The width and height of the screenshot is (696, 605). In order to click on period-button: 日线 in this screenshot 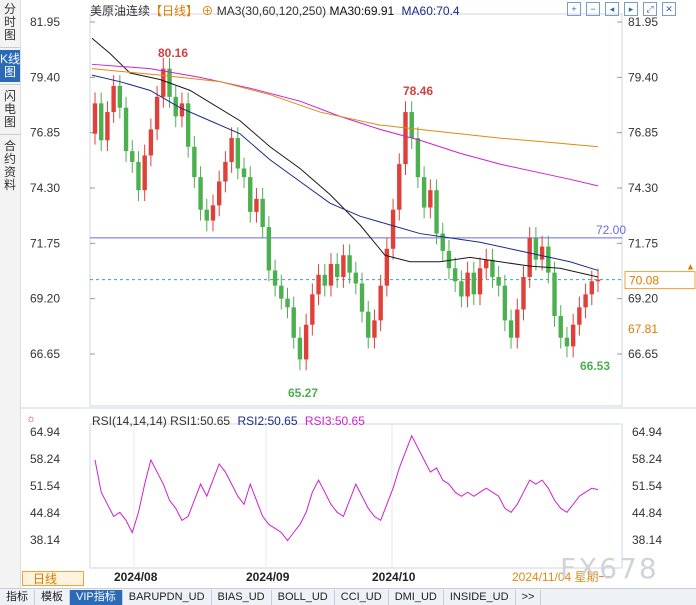, I will do `click(53, 578)`.